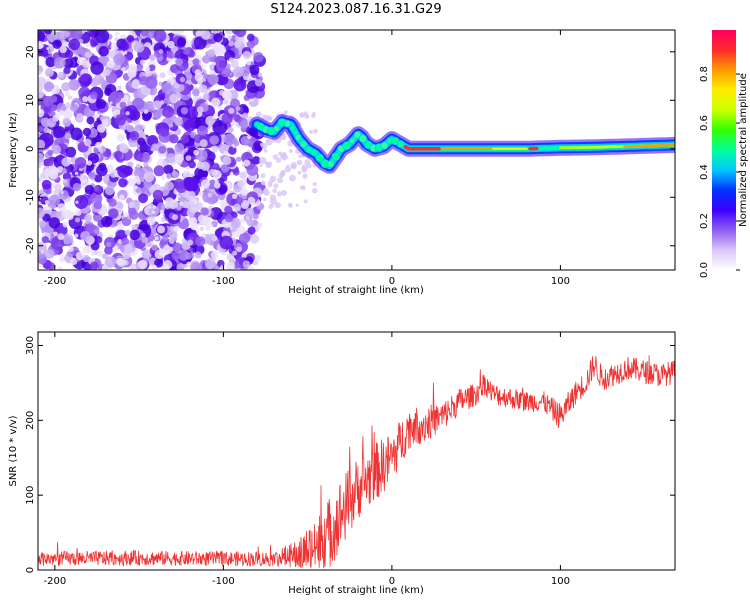 Image resolution: width=750 pixels, height=600 pixels. I want to click on x-tick-label: -100, so click(223, 281).